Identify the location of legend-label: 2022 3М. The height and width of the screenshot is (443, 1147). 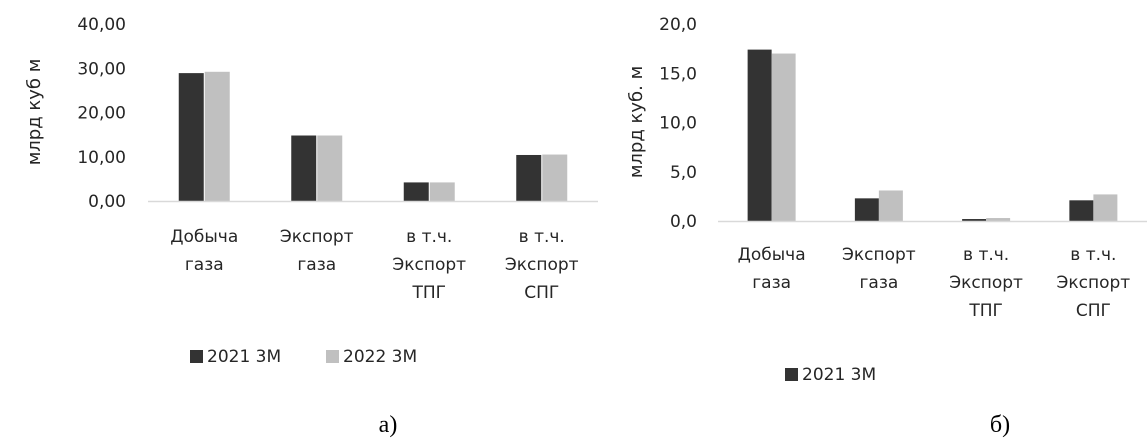
(380, 357).